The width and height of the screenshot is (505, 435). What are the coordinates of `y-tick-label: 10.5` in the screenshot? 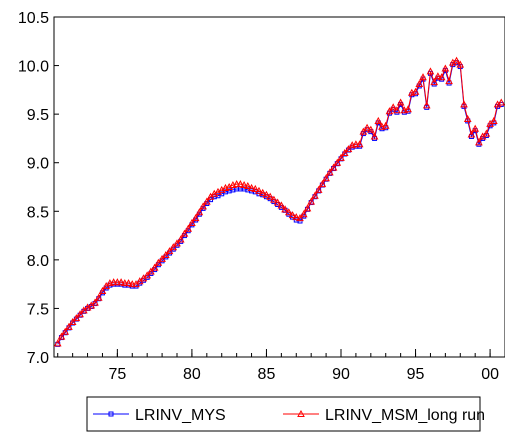 It's located at (33, 18).